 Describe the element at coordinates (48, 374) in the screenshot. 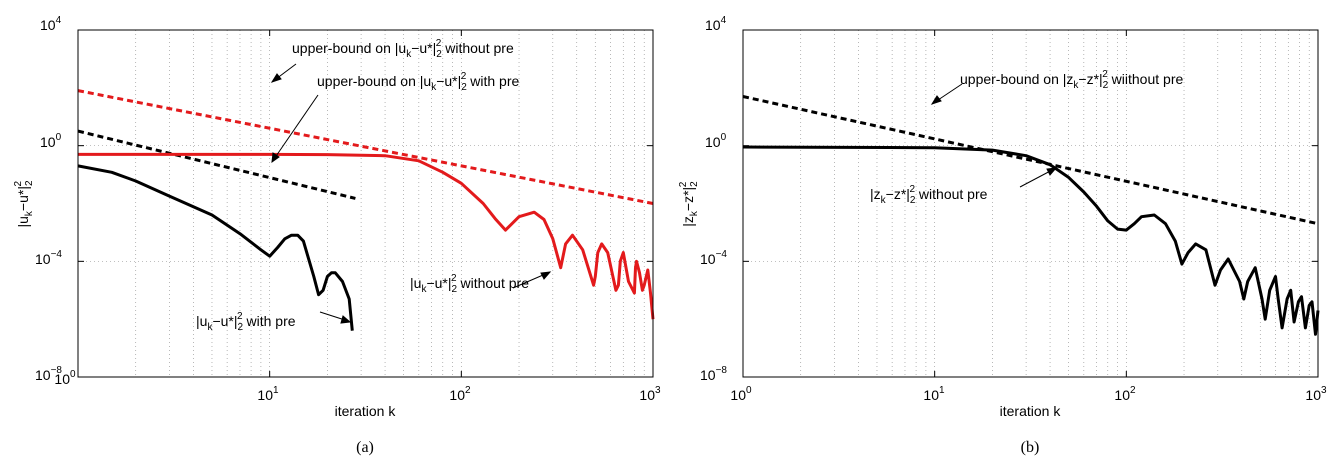

I see `panel-a-ytick-0: 10⁻⁸` at that location.